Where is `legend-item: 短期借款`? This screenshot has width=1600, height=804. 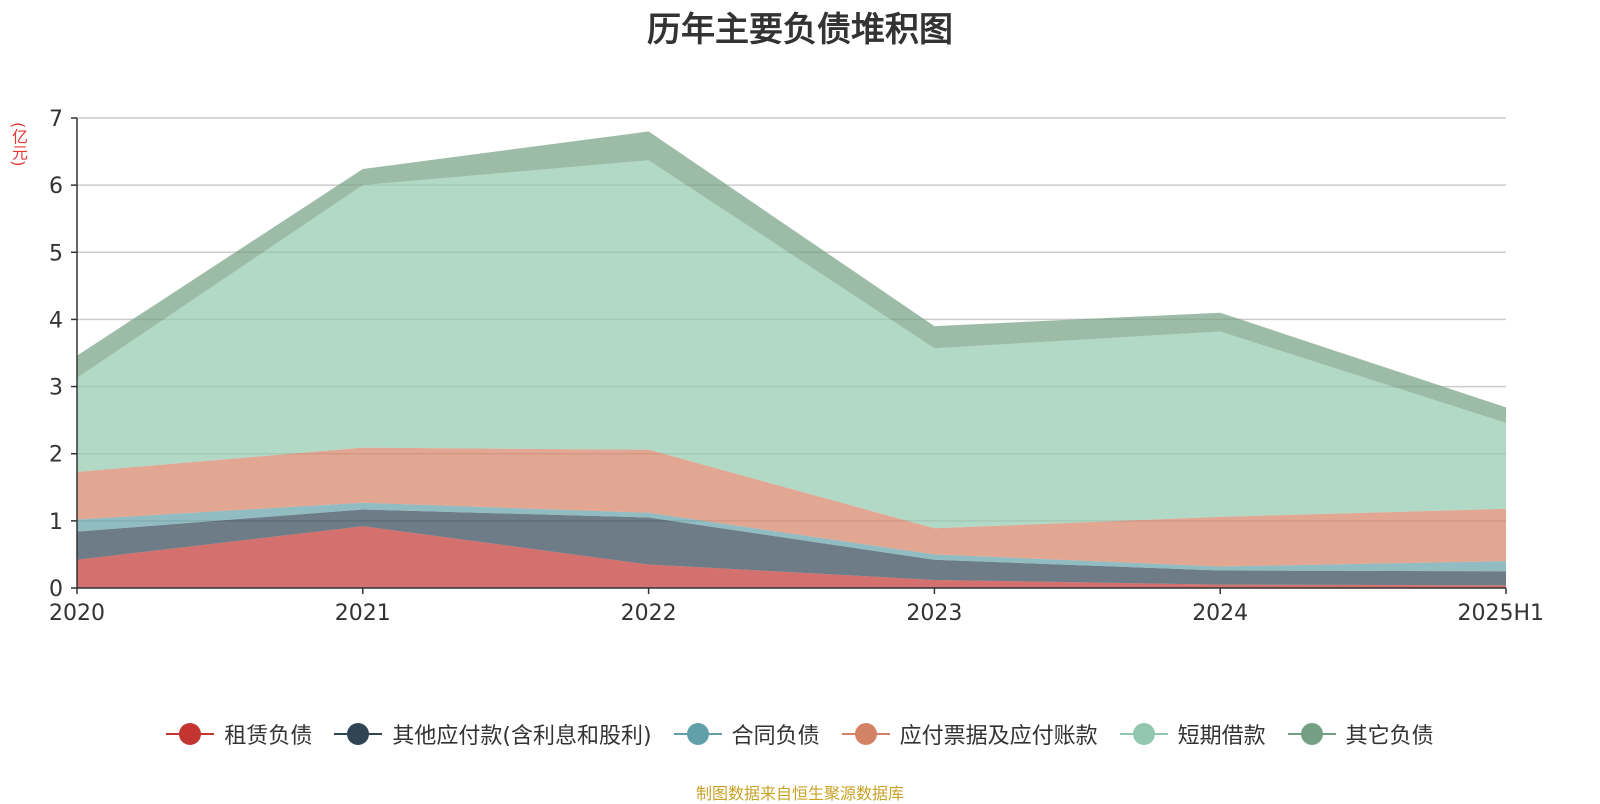
legend-item: 短期借款 is located at coordinates (1192, 734).